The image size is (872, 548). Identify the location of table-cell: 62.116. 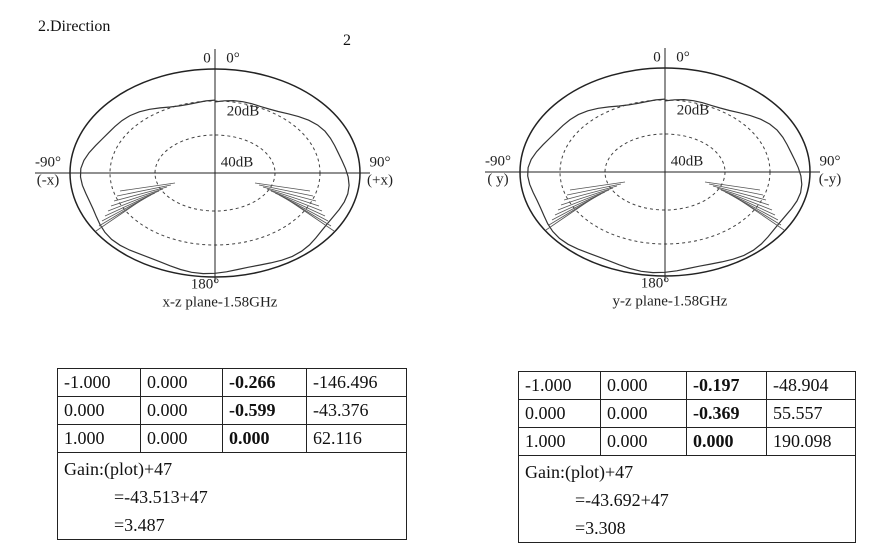
(356, 438).